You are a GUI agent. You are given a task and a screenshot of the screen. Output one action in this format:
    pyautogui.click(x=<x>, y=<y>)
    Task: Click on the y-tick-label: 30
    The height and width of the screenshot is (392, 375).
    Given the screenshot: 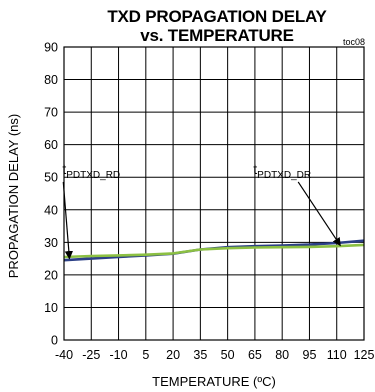 What is the action you would take?
    pyautogui.click(x=51, y=243)
    